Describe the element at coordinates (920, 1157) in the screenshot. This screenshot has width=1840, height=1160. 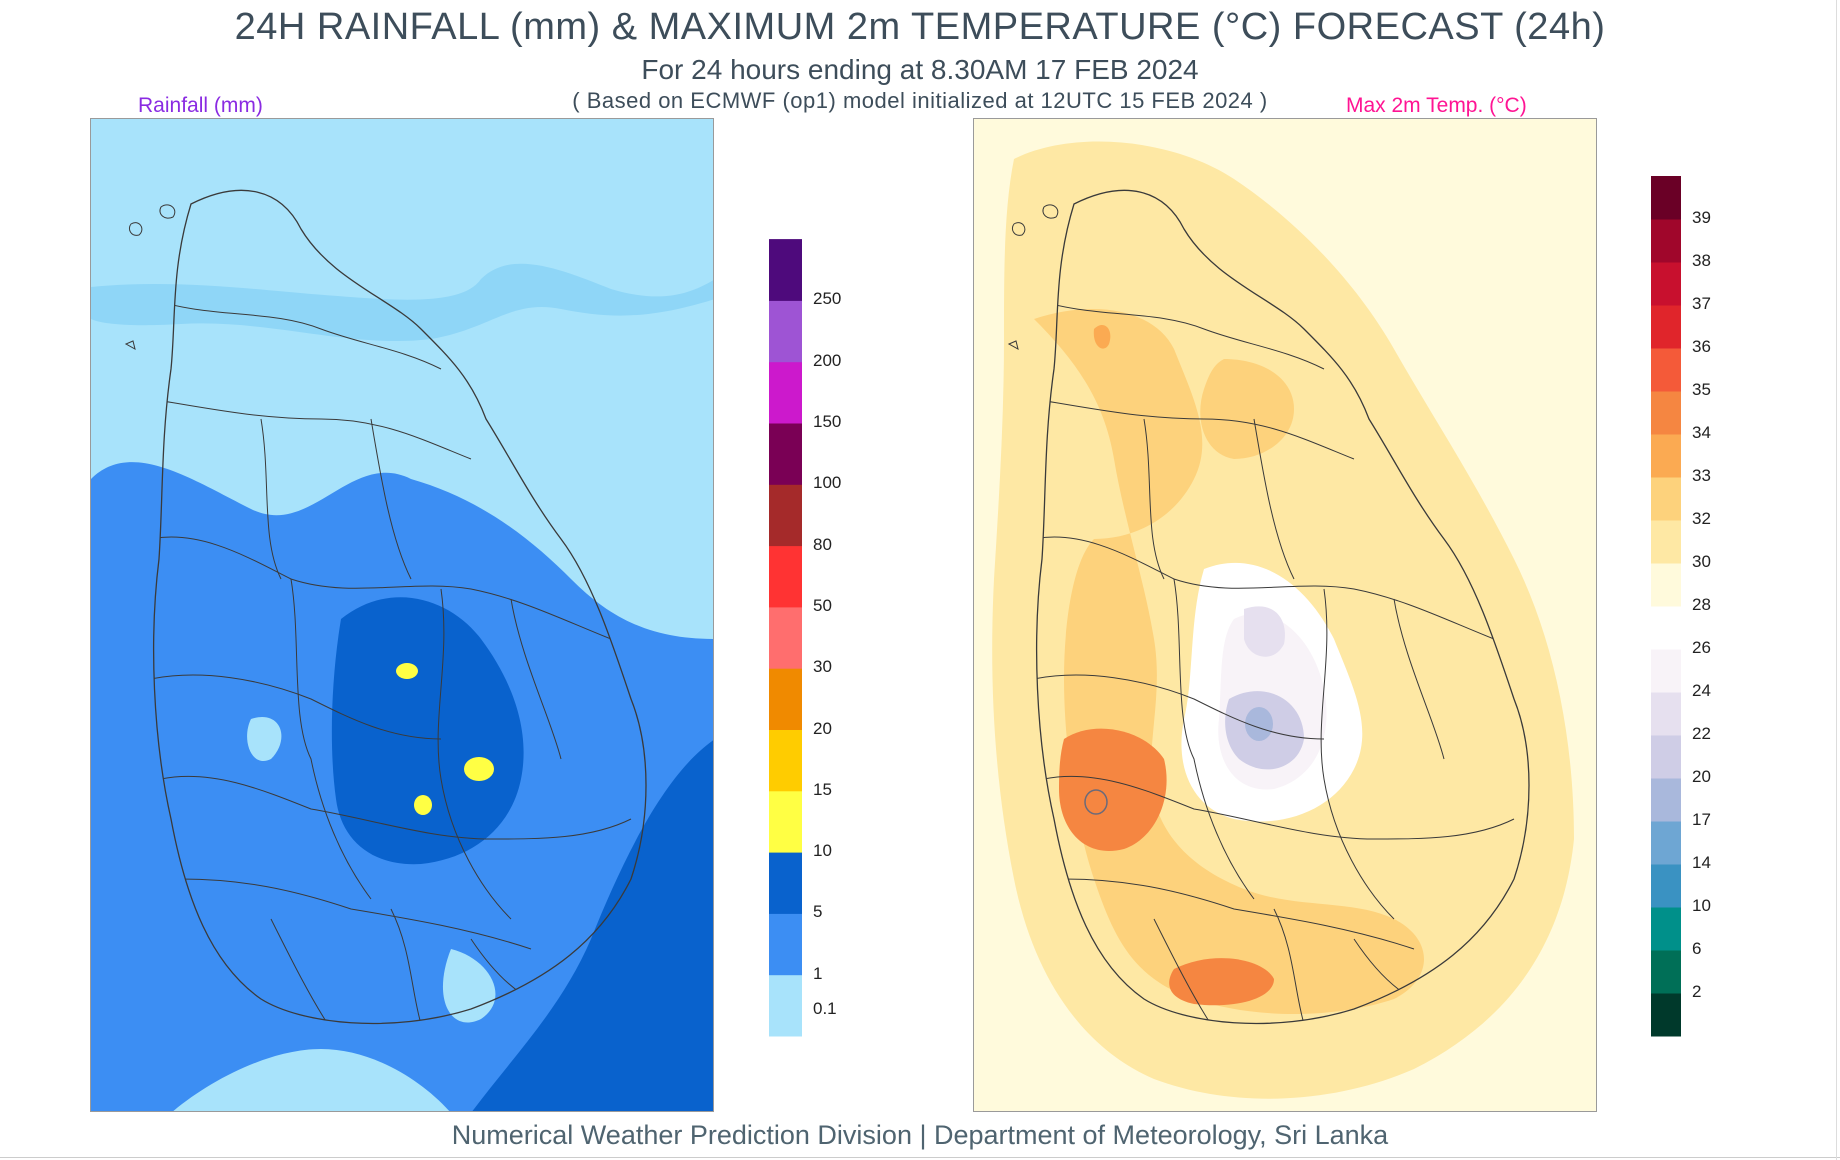
I see `bottom-divider` at that location.